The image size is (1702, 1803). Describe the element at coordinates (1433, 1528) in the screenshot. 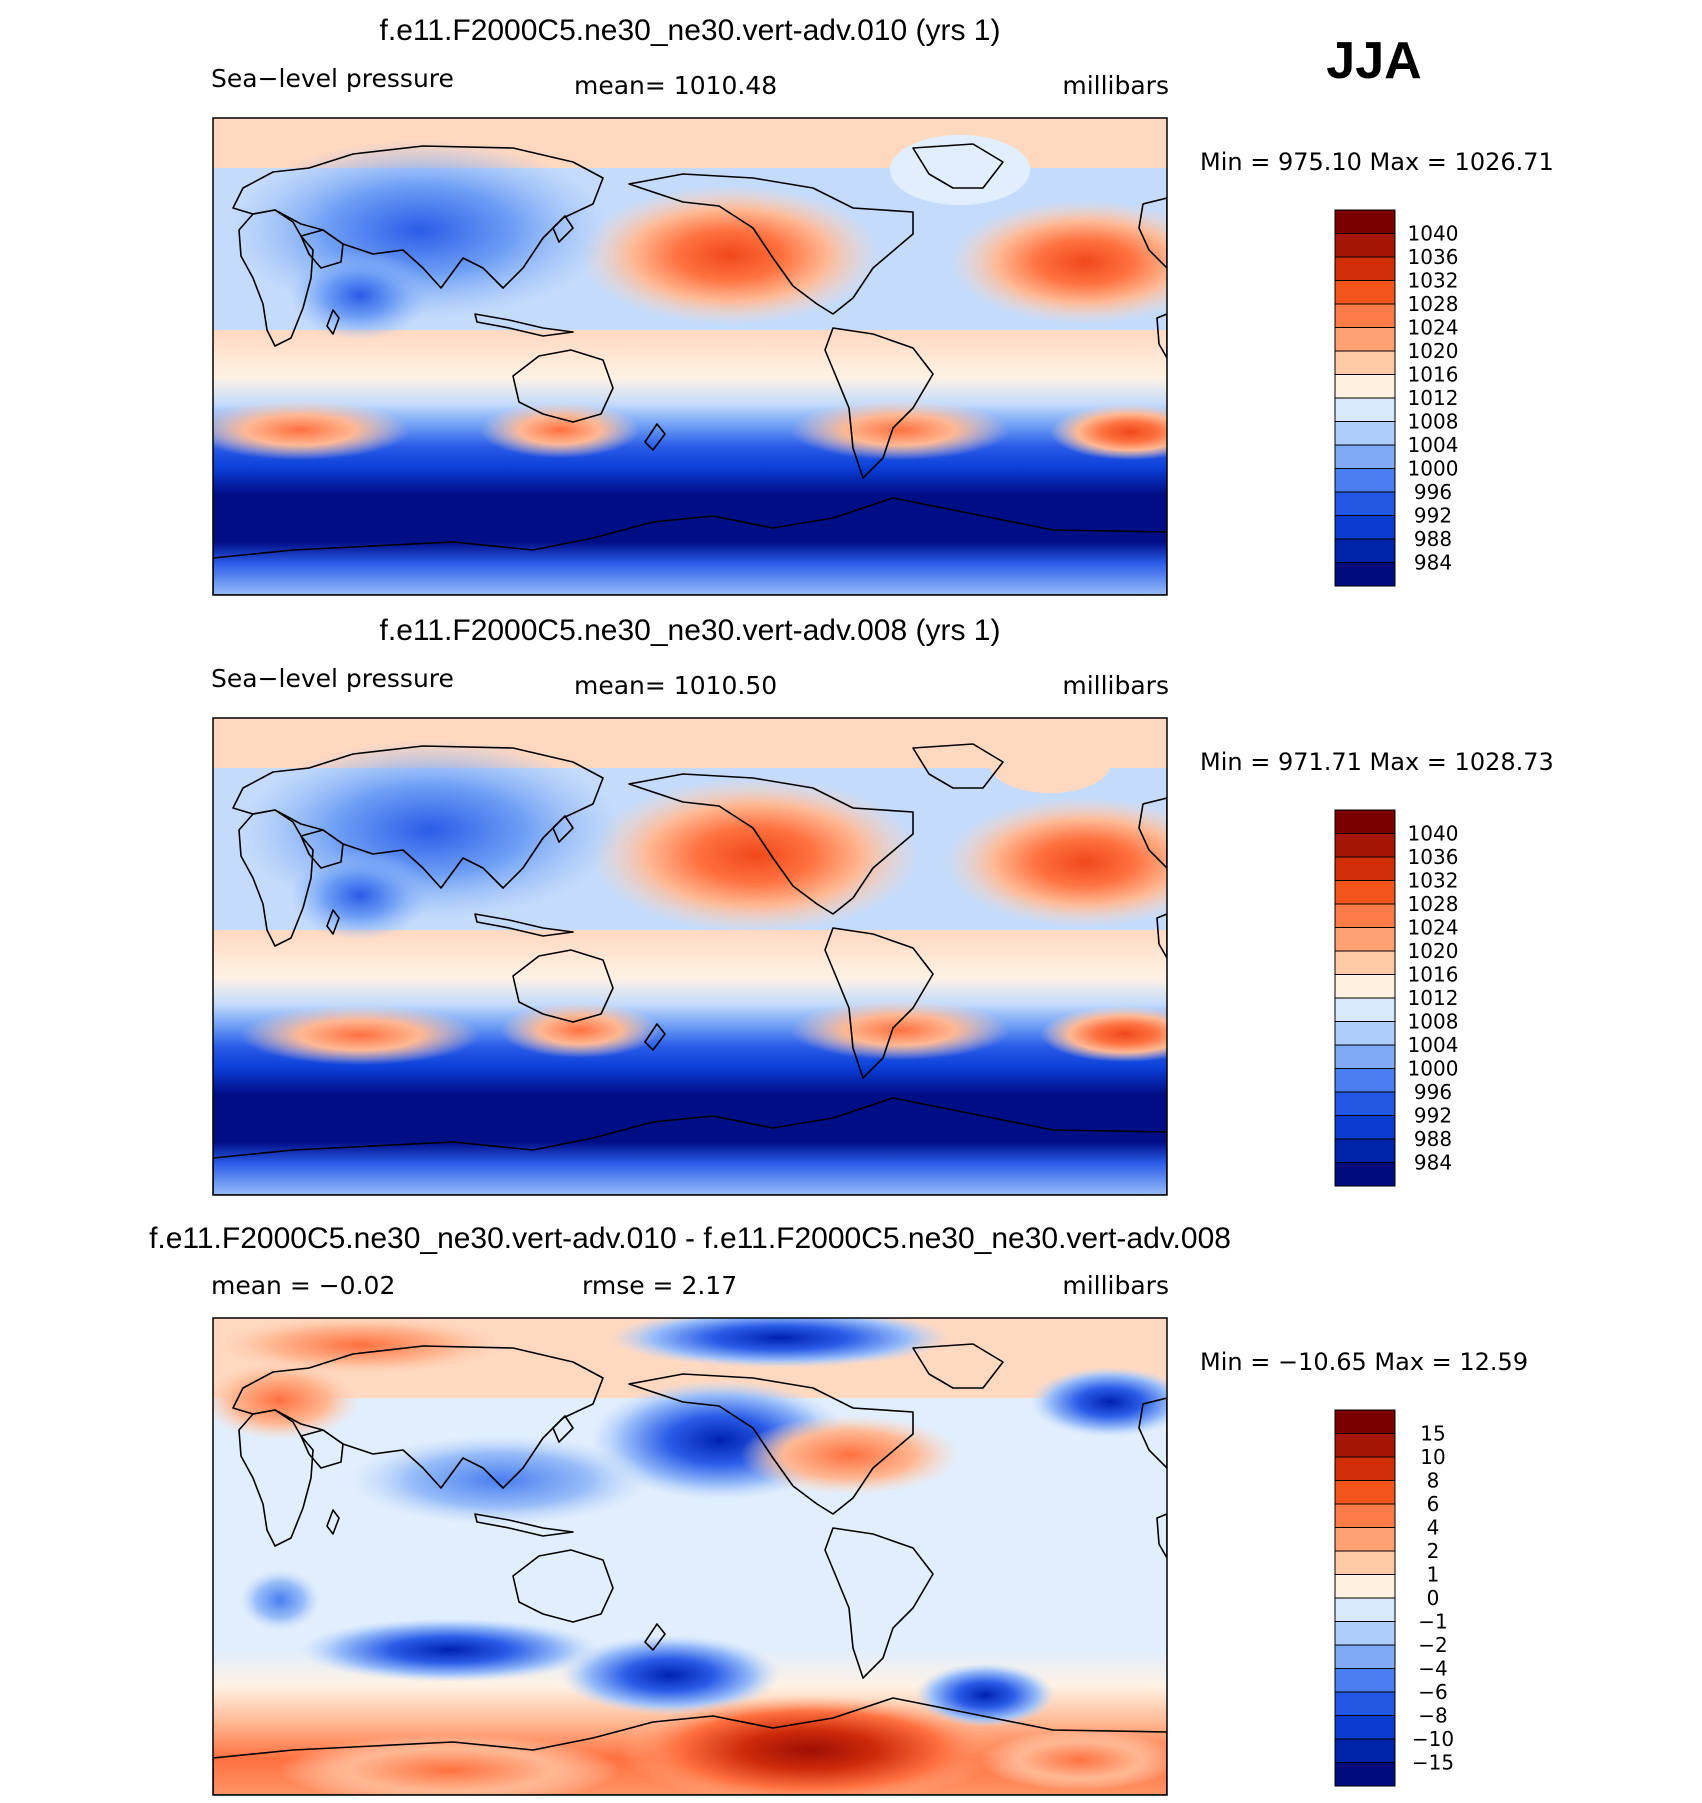

I see `colorbar-tick-label: 4` at that location.